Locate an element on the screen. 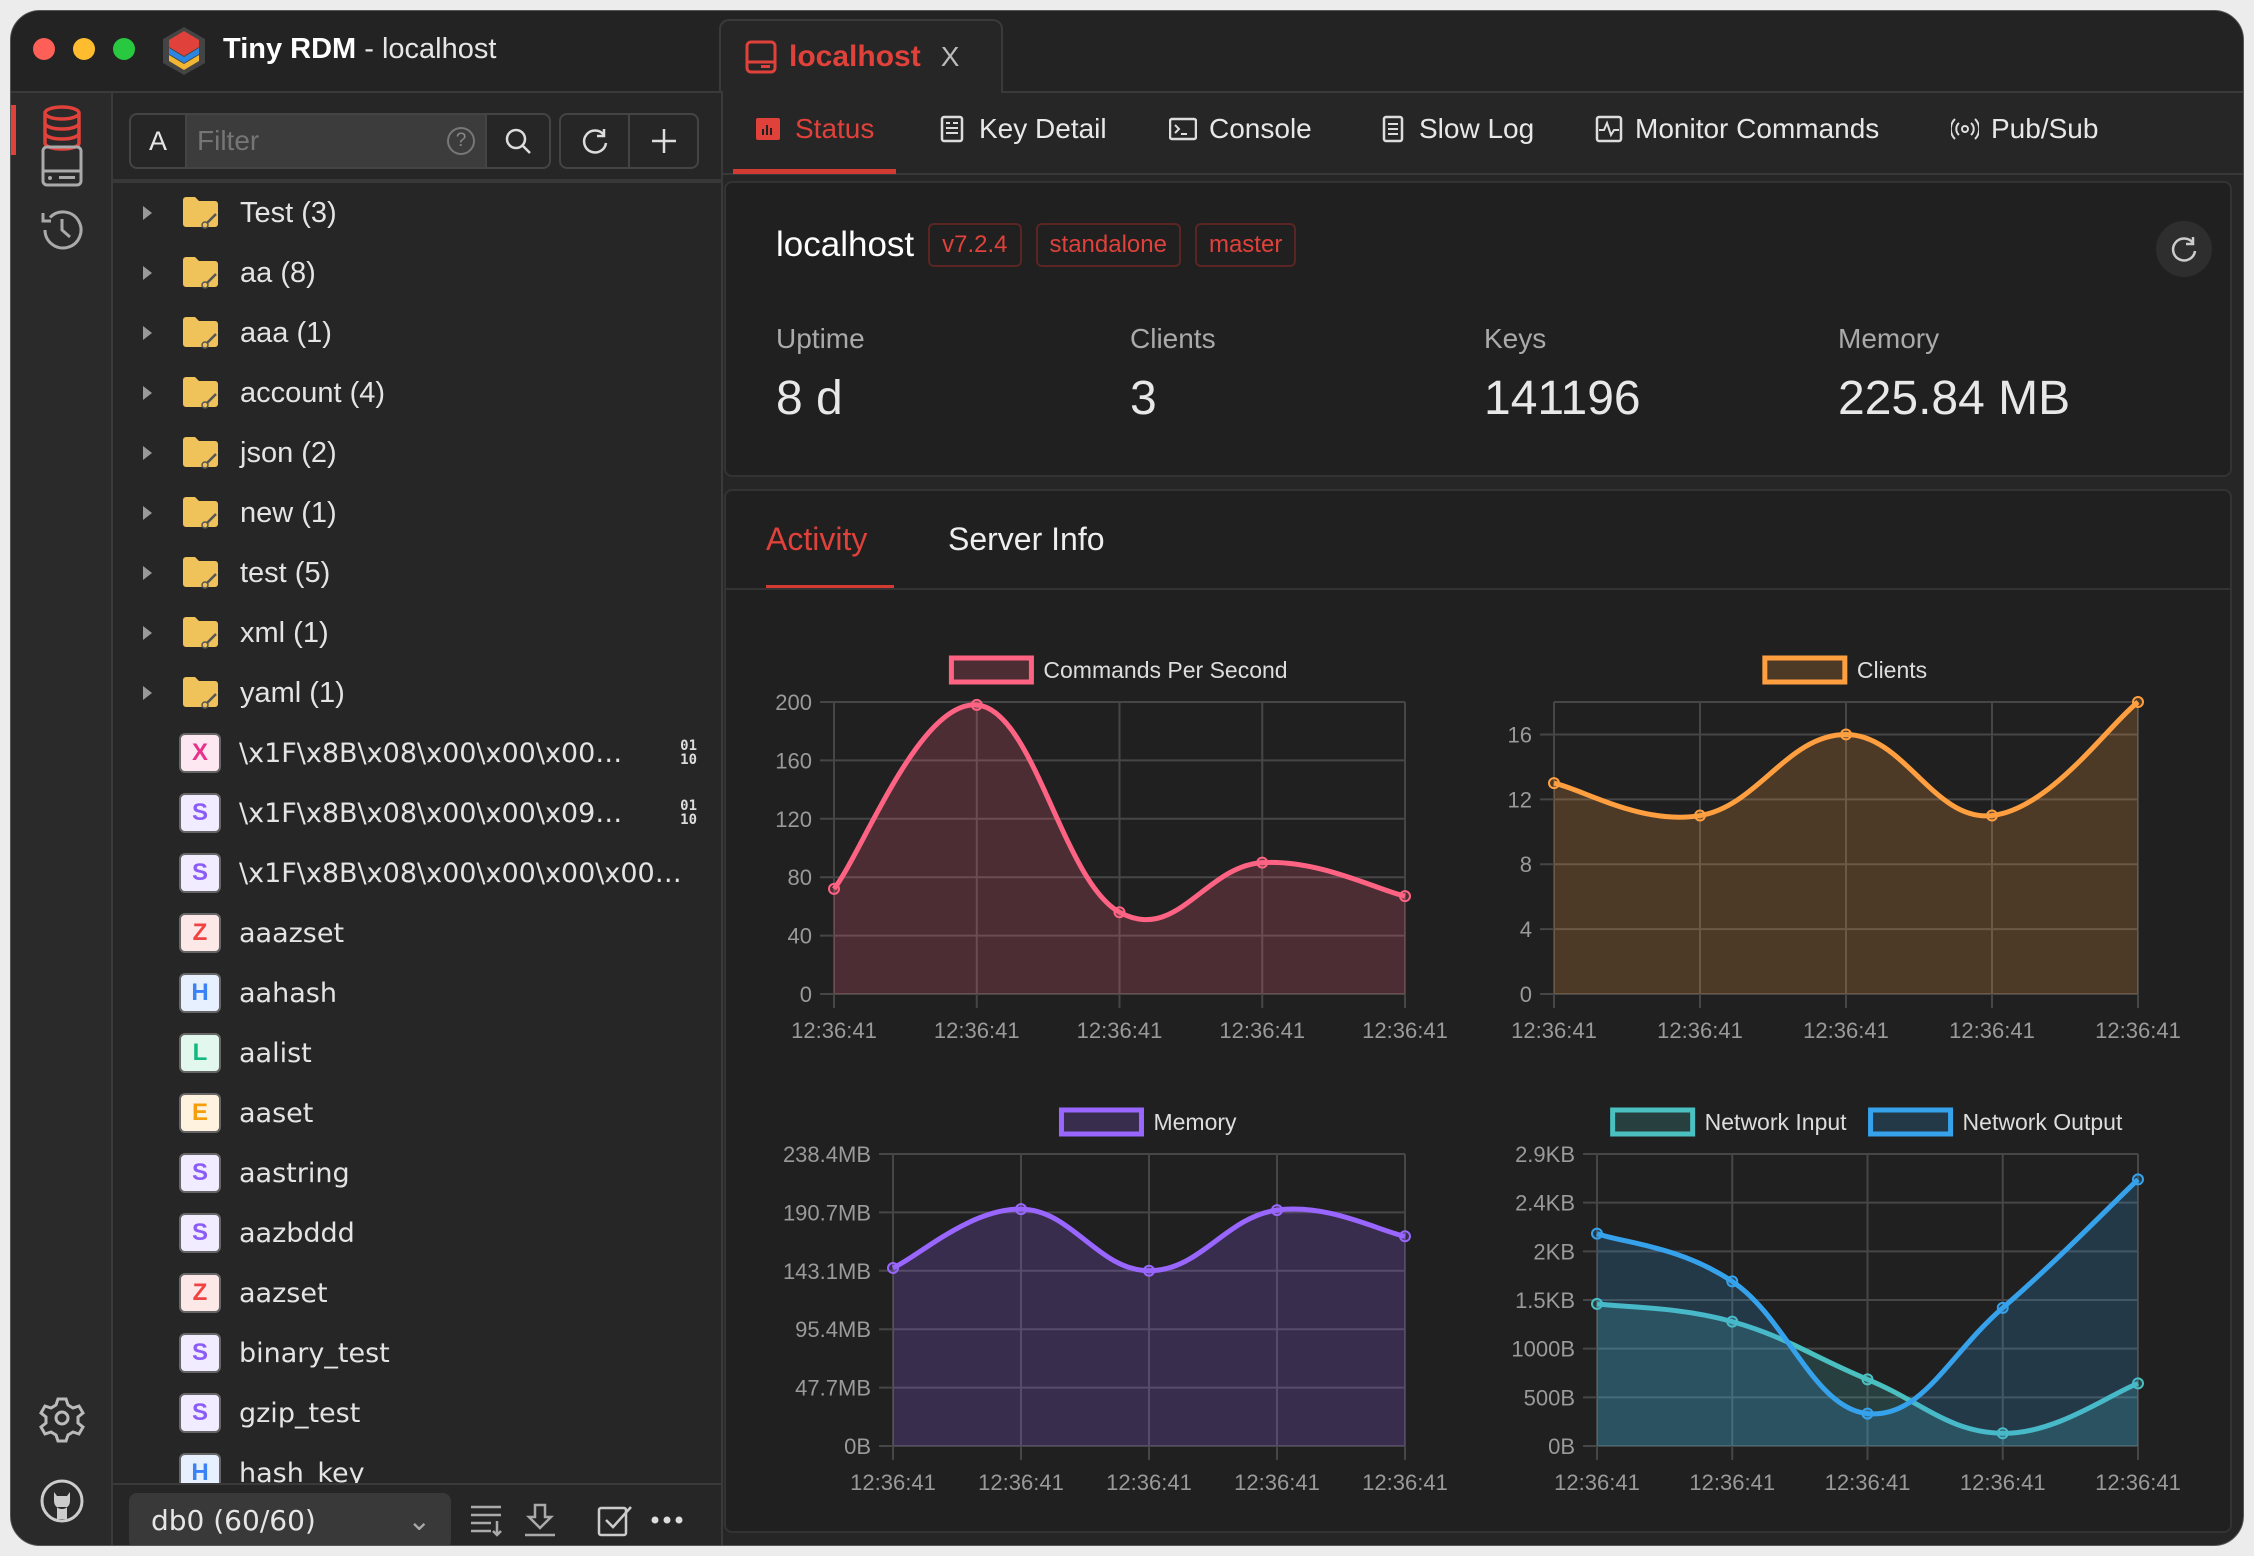  close-window-button is located at coordinates (44, 49).